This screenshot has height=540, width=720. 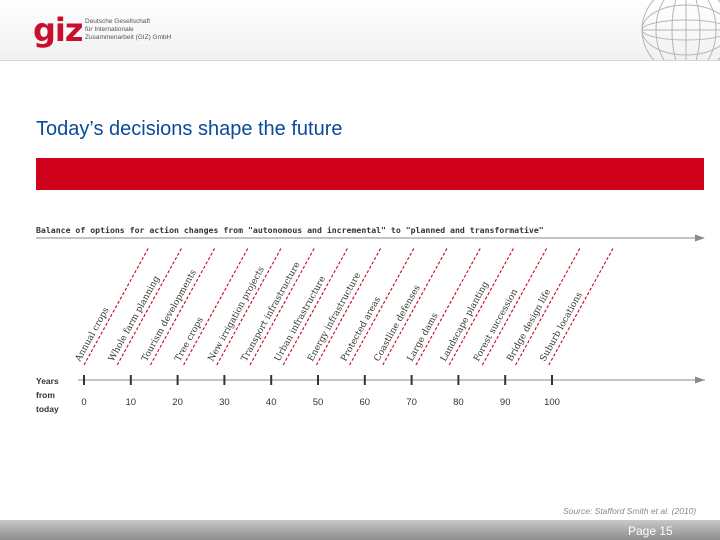 What do you see at coordinates (189, 129) in the screenshot?
I see `slide-title: Today’s decisions shape the future` at bounding box center [189, 129].